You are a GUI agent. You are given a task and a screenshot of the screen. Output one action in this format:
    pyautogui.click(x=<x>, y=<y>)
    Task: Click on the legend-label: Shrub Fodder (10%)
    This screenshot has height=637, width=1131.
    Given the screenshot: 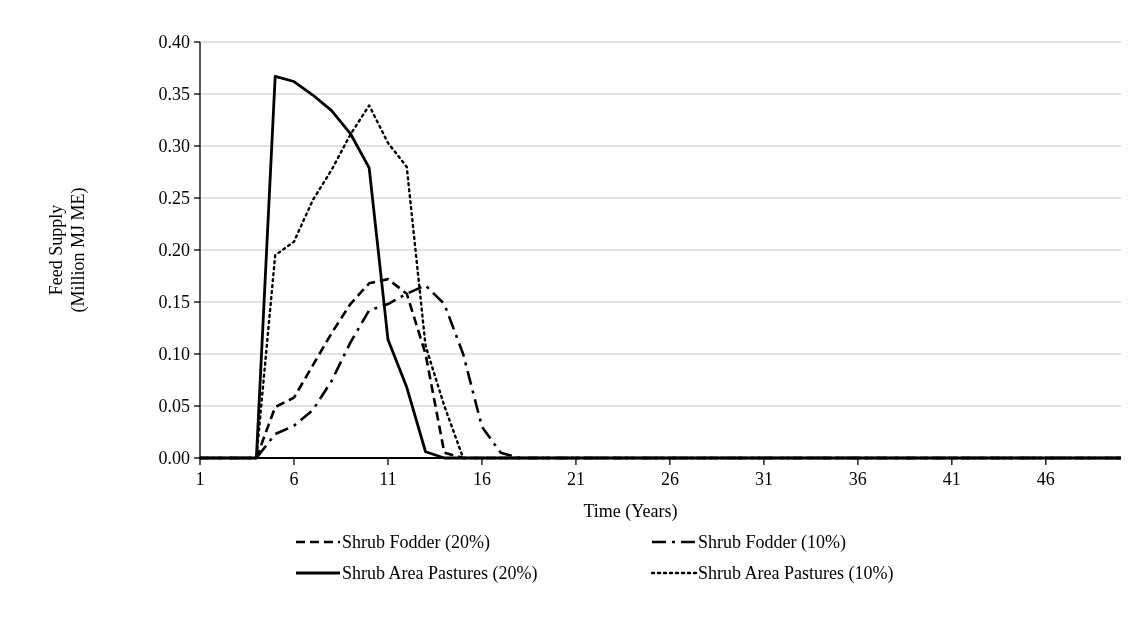 What is the action you would take?
    pyautogui.click(x=772, y=543)
    